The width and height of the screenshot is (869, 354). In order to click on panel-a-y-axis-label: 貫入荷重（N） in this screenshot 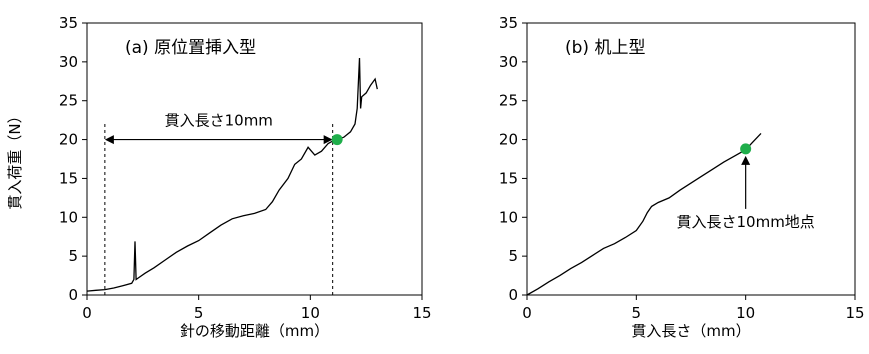, I will do `click(15, 158)`.